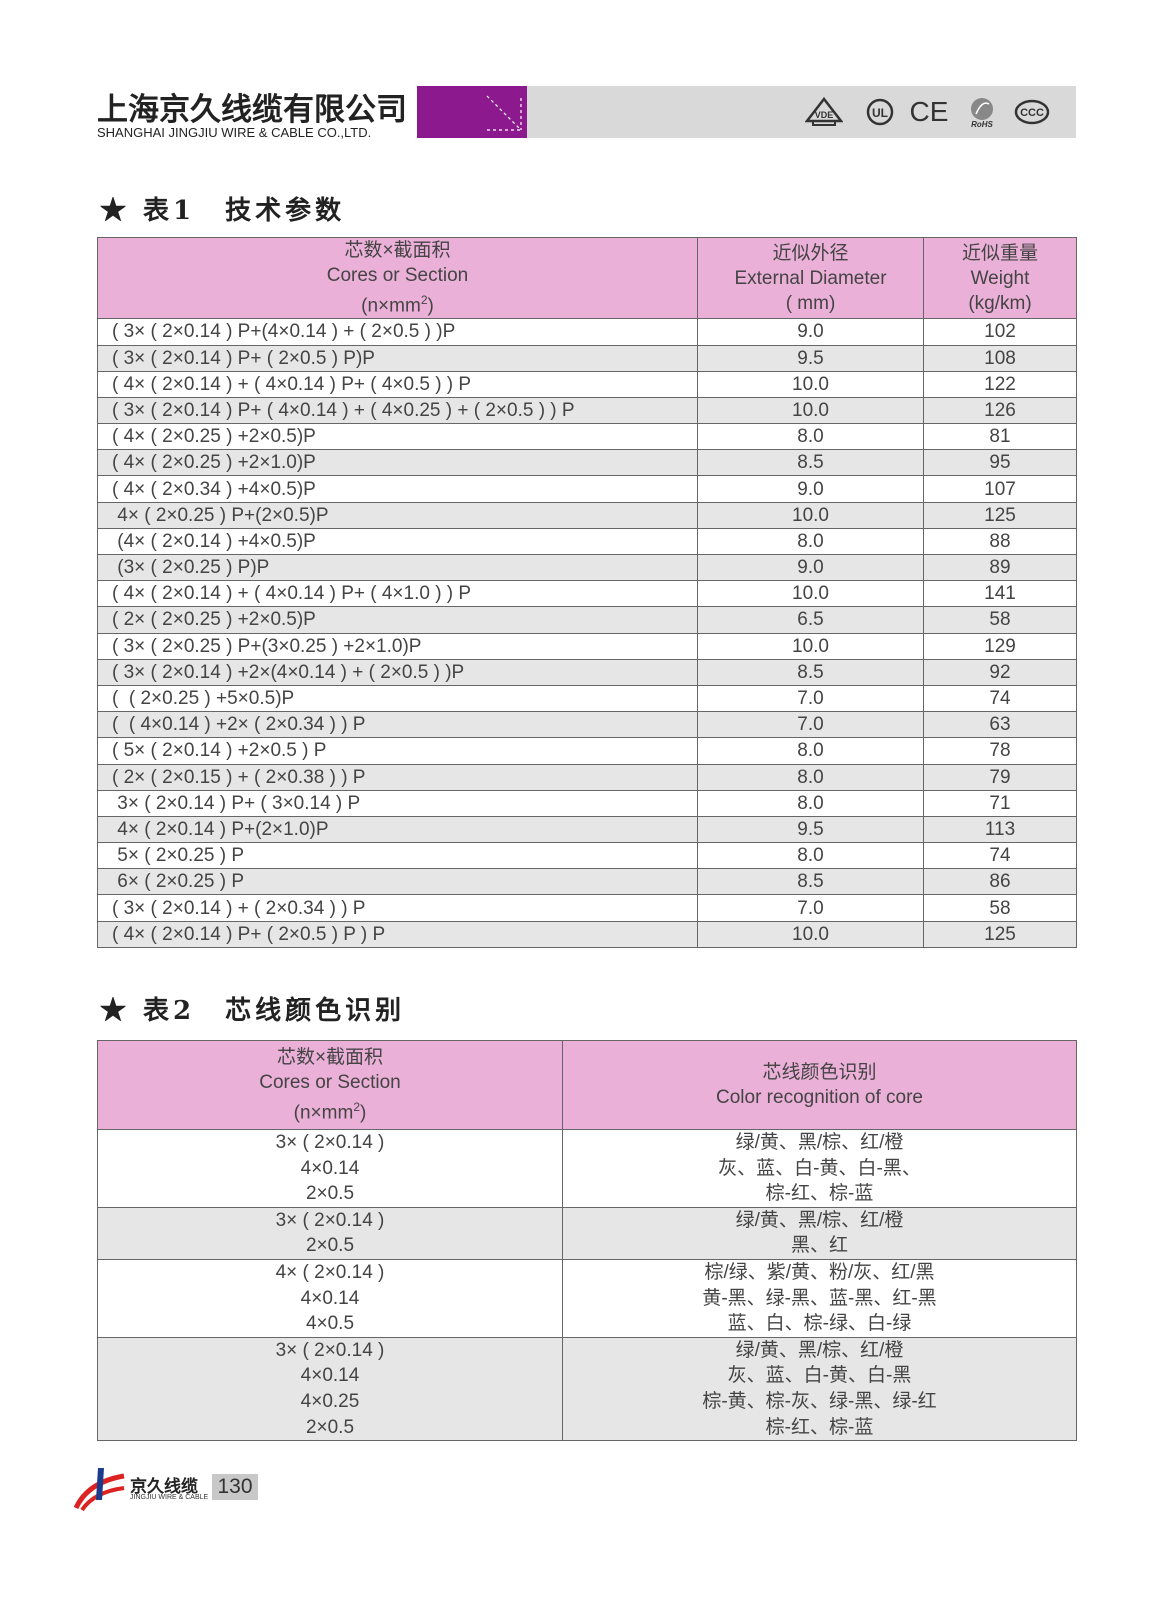 The image size is (1174, 1604). What do you see at coordinates (819, 1376) in the screenshot?
I see `color-line: 灰、蓝、白-黄、白-黑` at bounding box center [819, 1376].